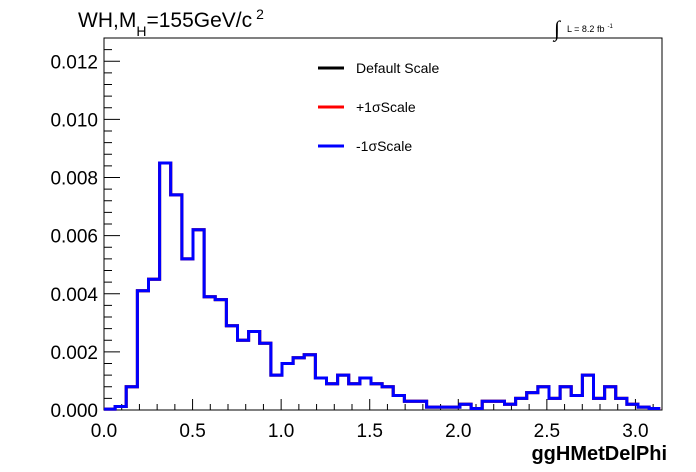 This screenshot has width=696, height=472. What do you see at coordinates (74, 353) in the screenshot?
I see `y-tick-label: 0.002` at bounding box center [74, 353].